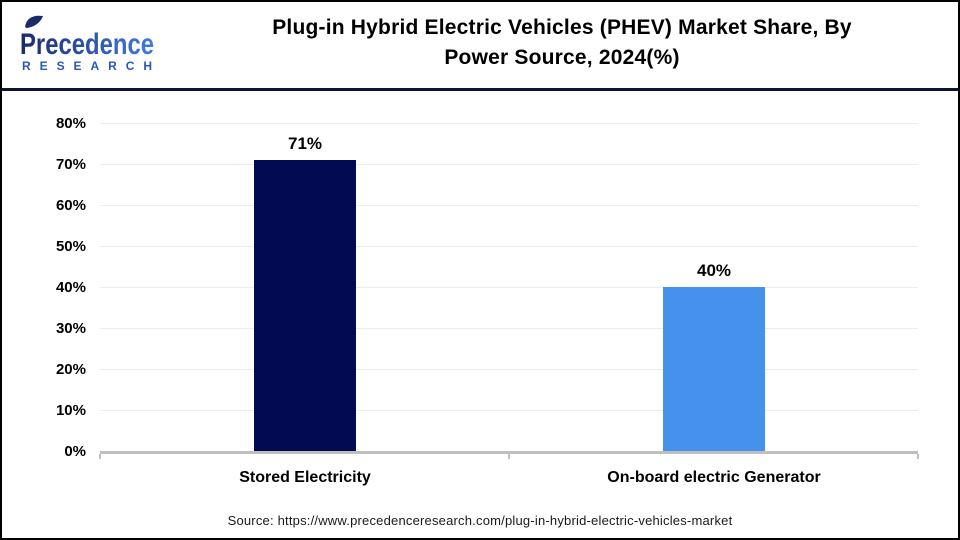 The image size is (960, 540). I want to click on bar-stored-electricity, so click(305, 305).